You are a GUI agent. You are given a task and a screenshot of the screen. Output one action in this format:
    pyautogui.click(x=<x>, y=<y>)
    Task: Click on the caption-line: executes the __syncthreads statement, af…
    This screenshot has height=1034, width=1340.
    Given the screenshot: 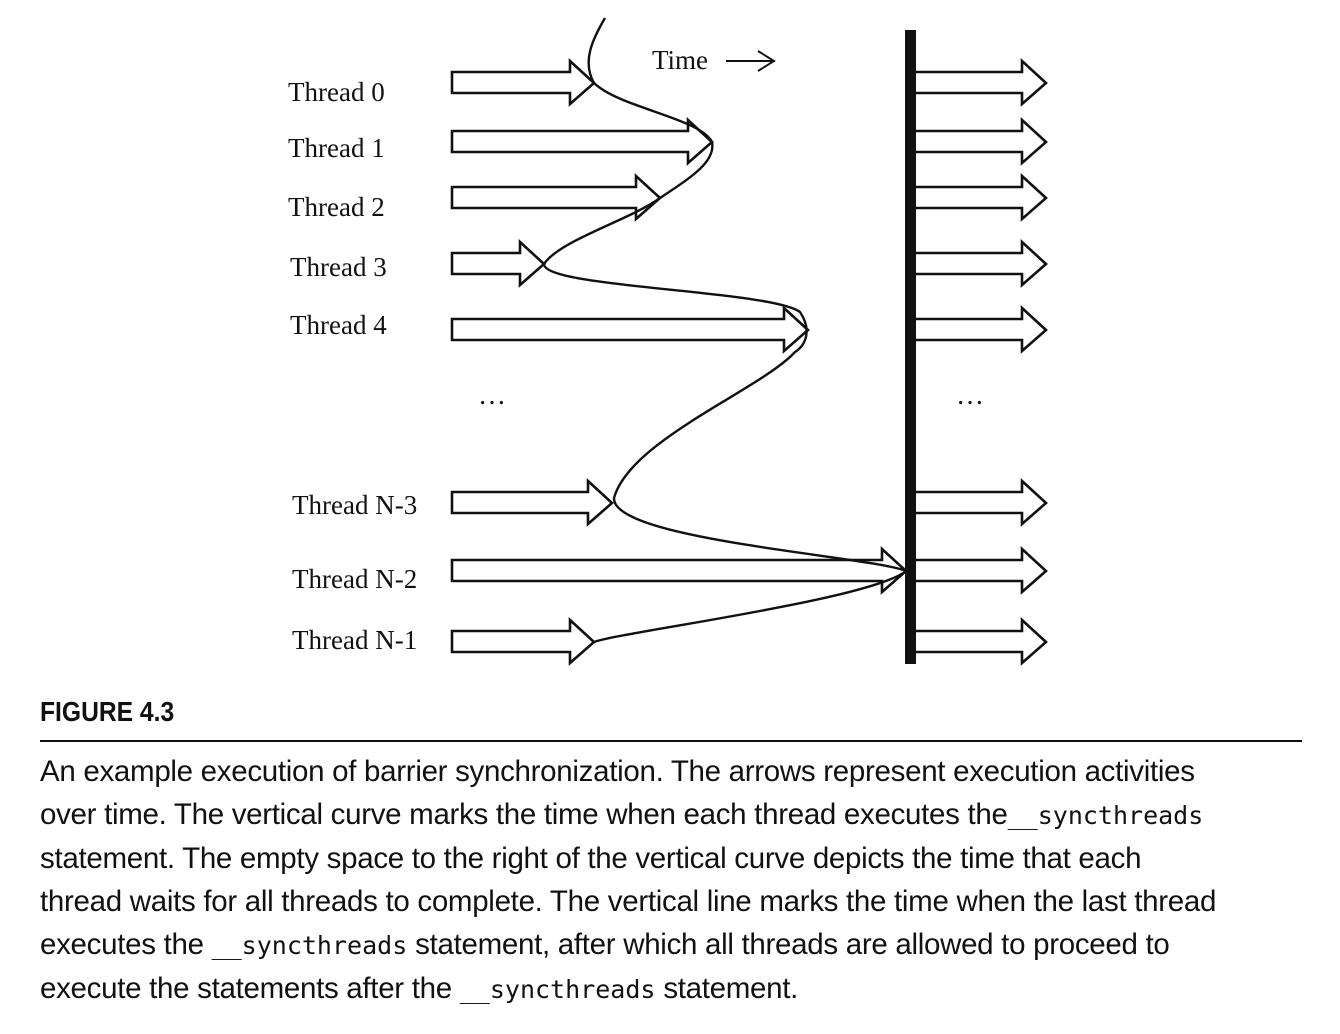 What is the action you would take?
    pyautogui.click(x=671, y=945)
    